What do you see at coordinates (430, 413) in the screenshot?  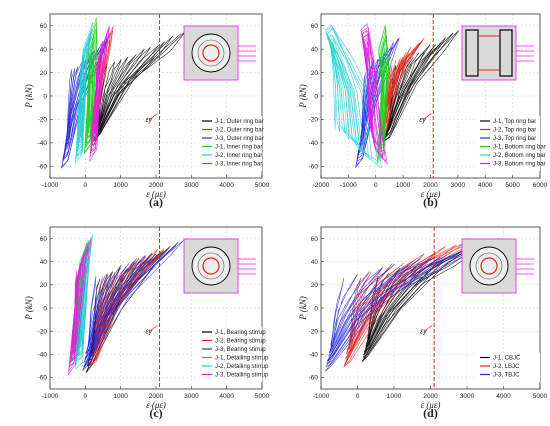 I see `panel-label: (d)` at bounding box center [430, 413].